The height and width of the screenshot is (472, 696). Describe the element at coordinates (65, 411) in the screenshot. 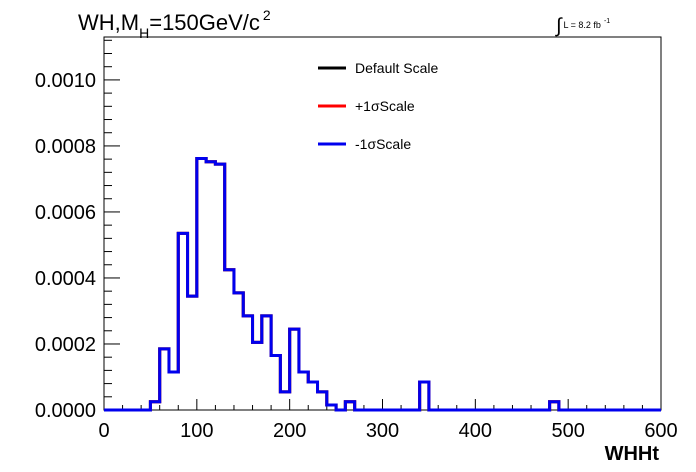

I see `y-tick-label: 0.0000` at that location.